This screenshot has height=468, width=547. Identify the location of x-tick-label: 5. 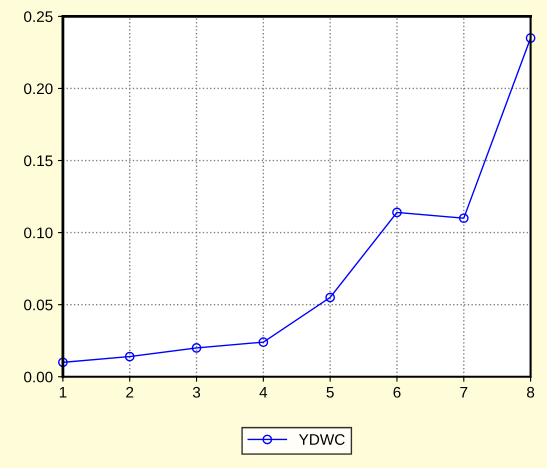
(330, 392).